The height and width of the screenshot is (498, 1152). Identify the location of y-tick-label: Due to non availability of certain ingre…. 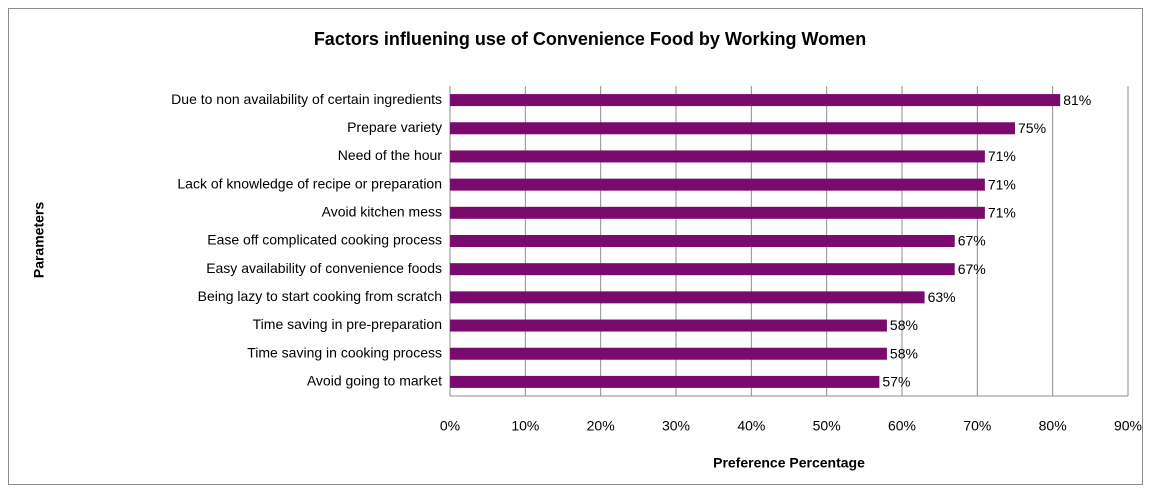
(306, 99).